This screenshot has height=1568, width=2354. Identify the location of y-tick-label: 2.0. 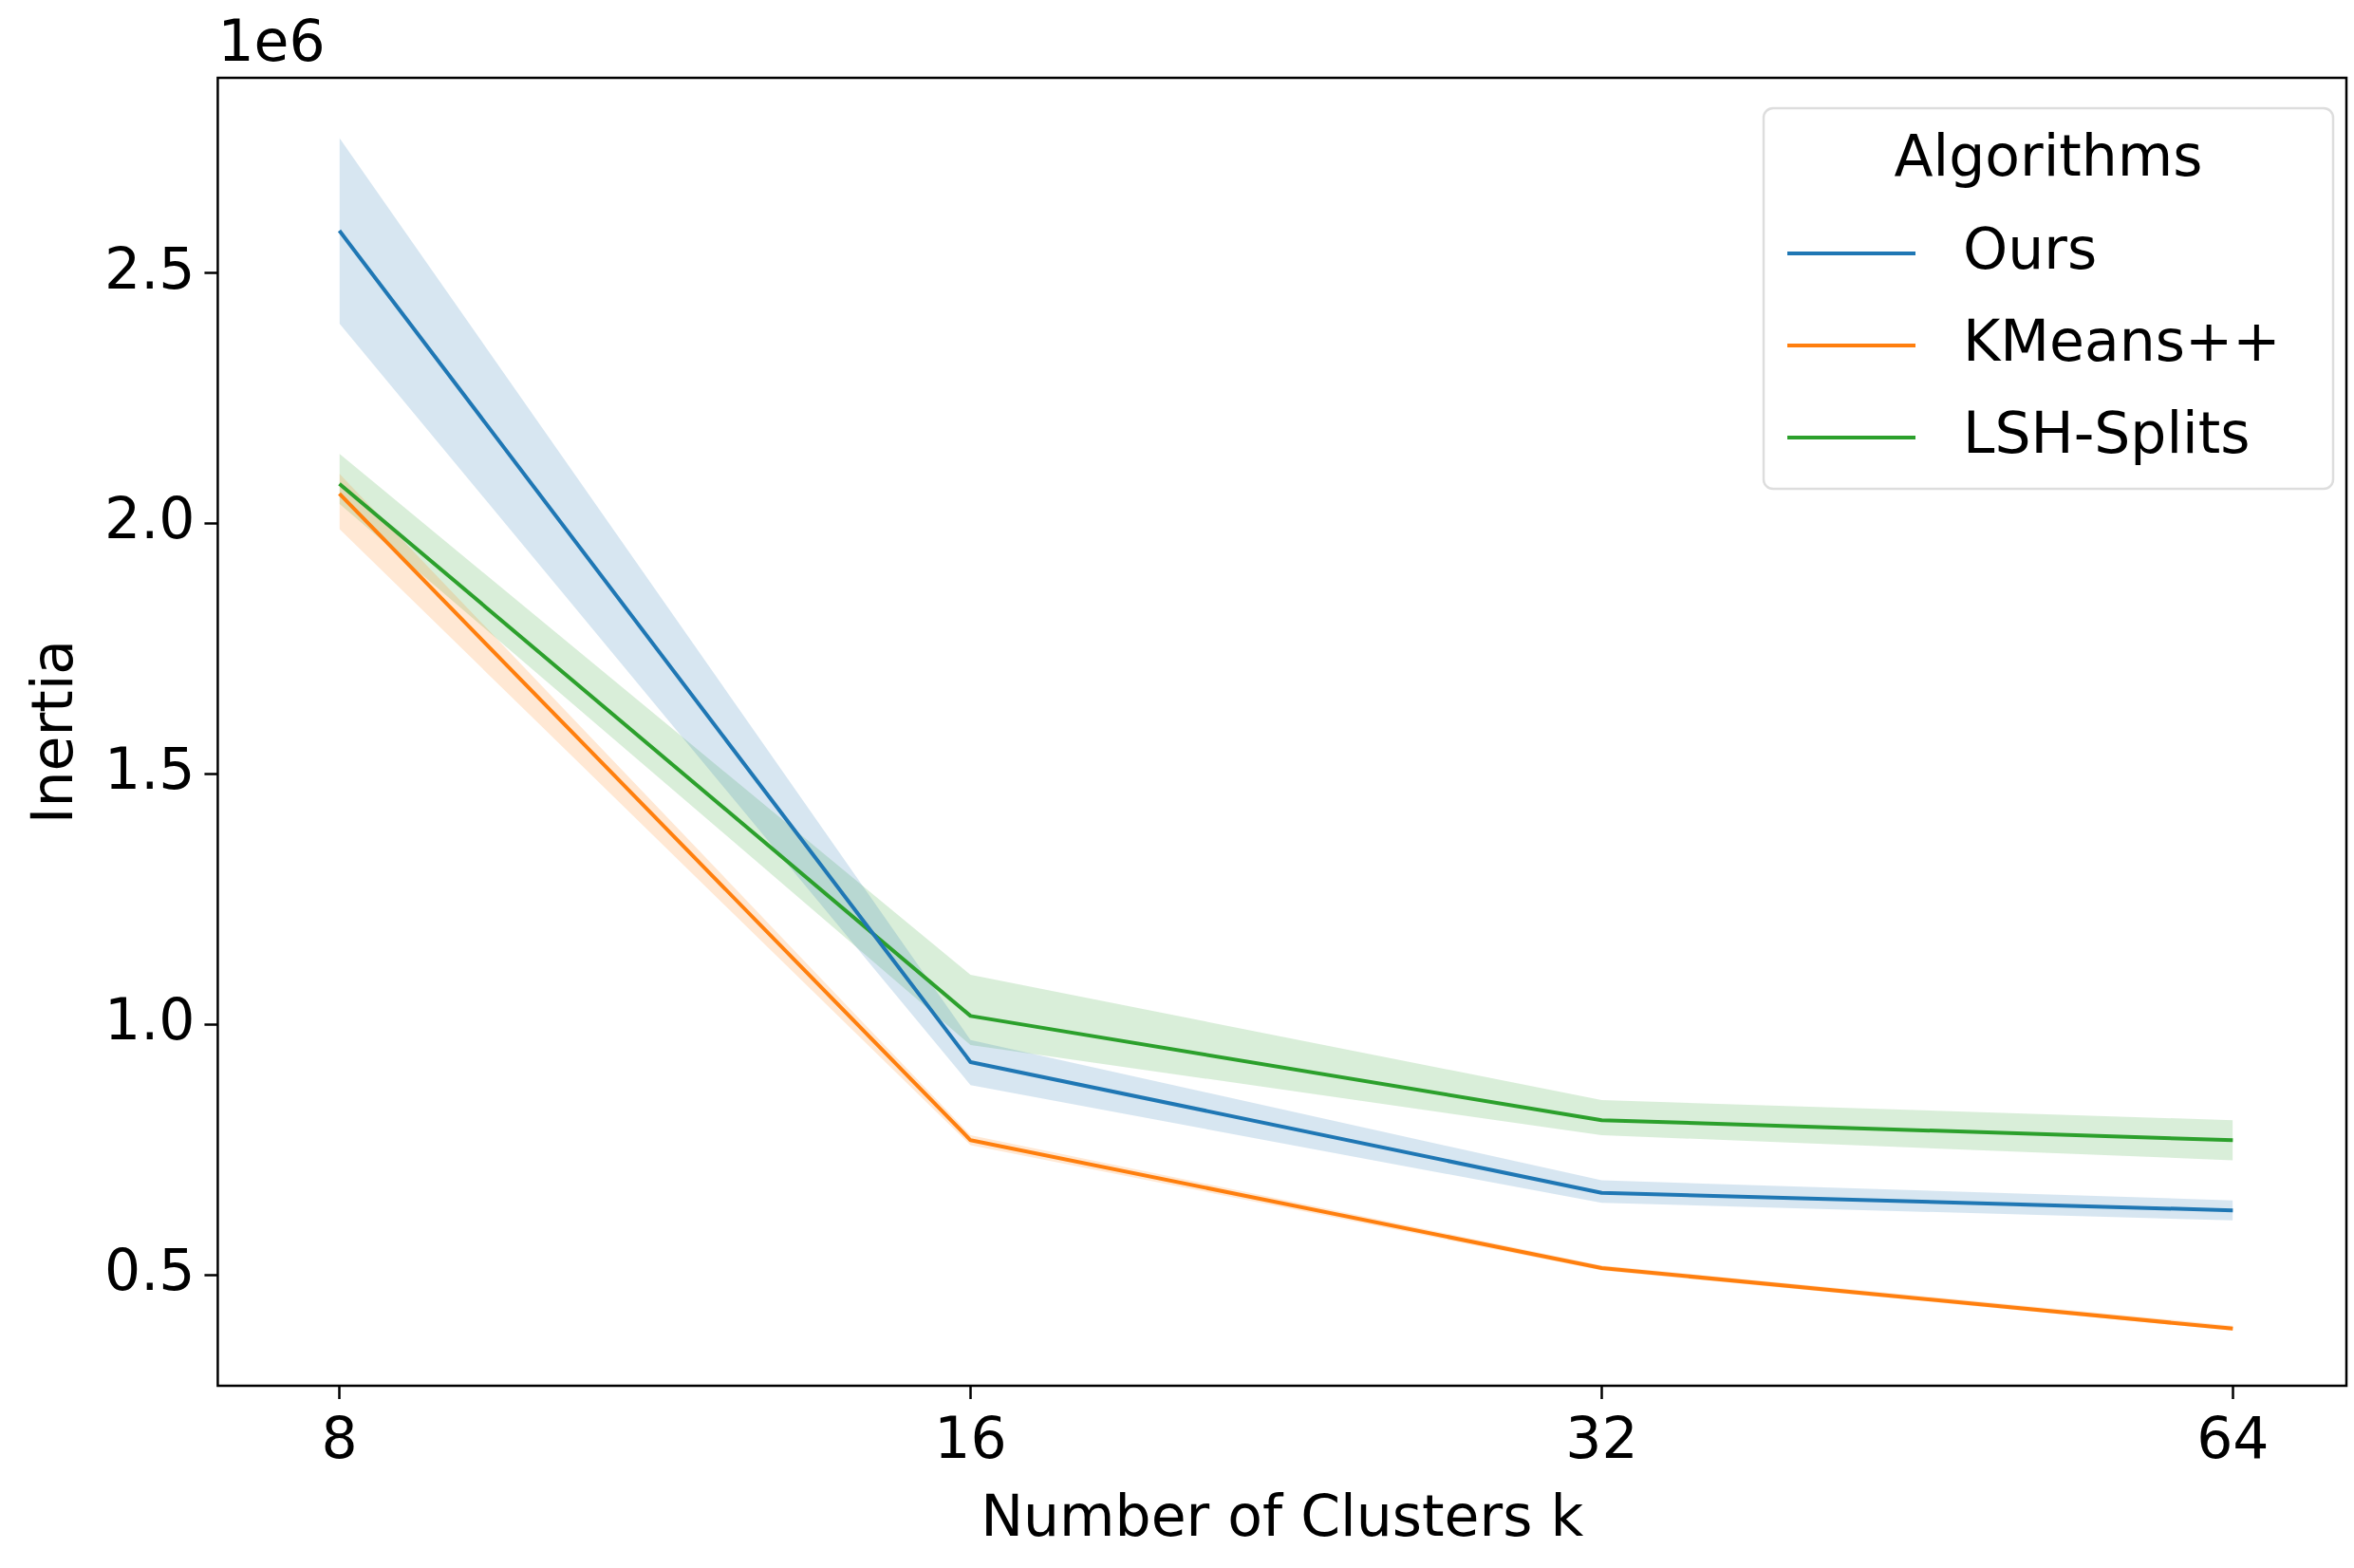
(150, 519).